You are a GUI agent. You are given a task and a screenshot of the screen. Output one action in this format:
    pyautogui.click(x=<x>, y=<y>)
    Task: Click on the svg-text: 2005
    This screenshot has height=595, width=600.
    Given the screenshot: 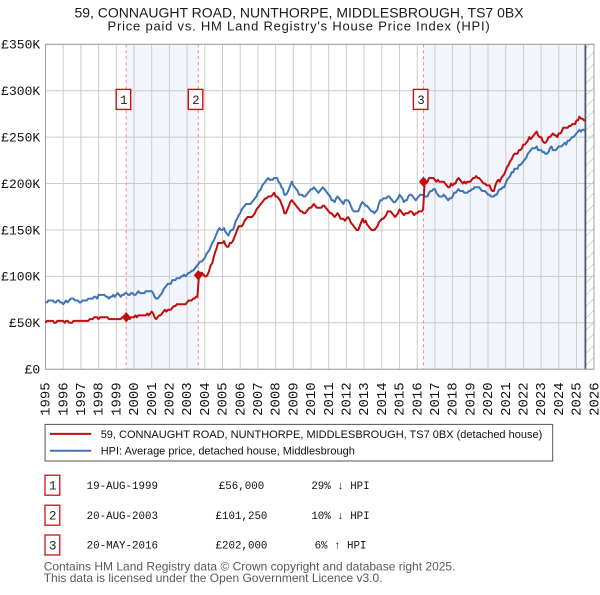 What is the action you would take?
    pyautogui.click(x=224, y=399)
    